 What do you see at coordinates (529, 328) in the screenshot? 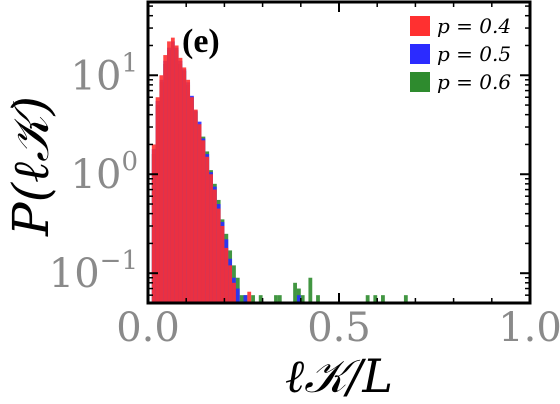
I see `x-tick-label: 1.0` at bounding box center [529, 328].